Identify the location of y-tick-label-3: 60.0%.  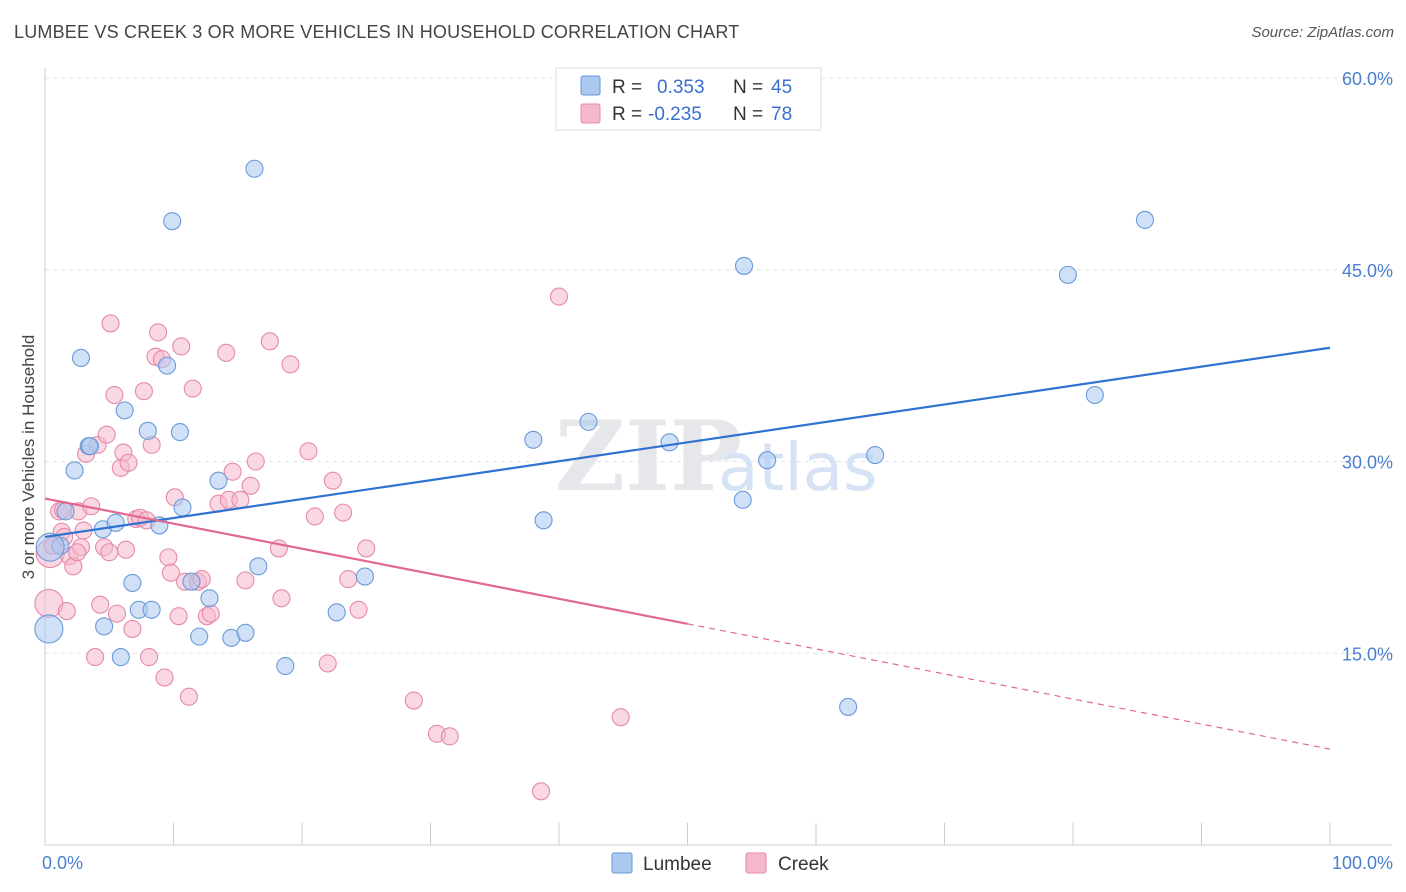
(1367, 79).